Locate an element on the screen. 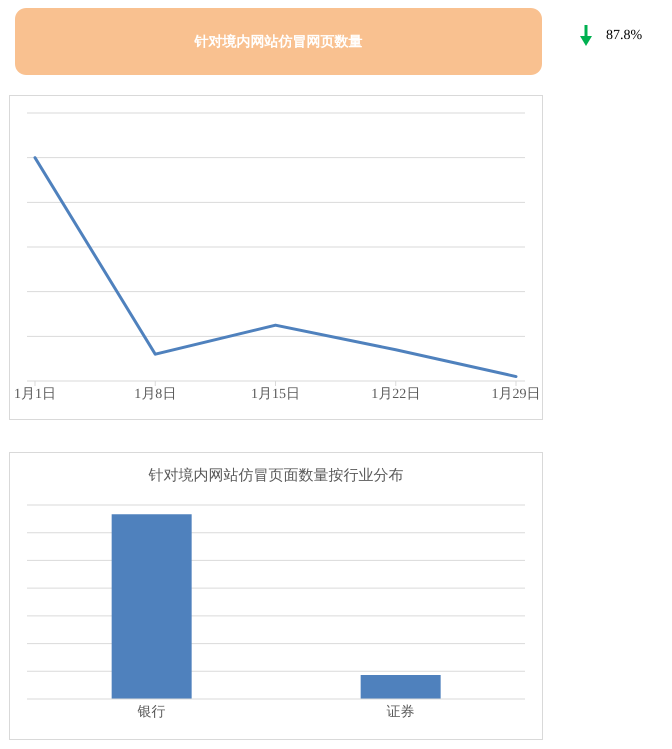 The width and height of the screenshot is (672, 749). x-tick-label: 银行 is located at coordinates (151, 712).